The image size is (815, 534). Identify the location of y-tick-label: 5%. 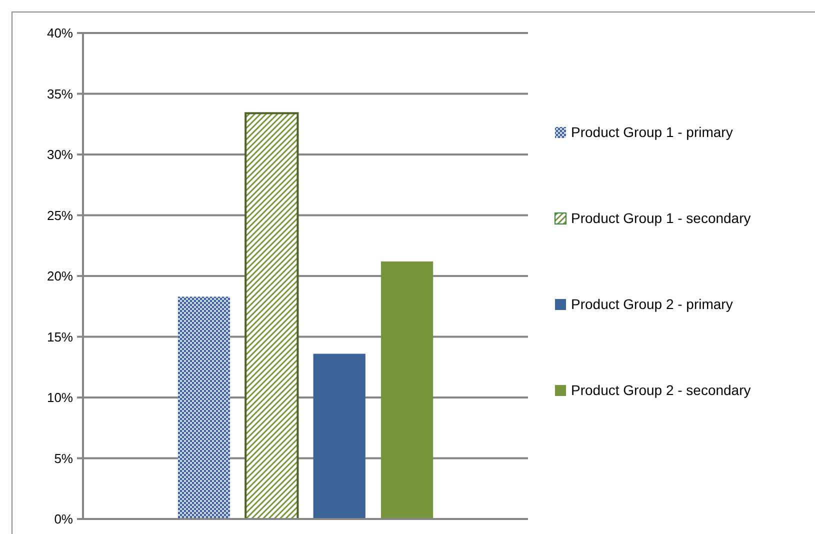
(64, 458).